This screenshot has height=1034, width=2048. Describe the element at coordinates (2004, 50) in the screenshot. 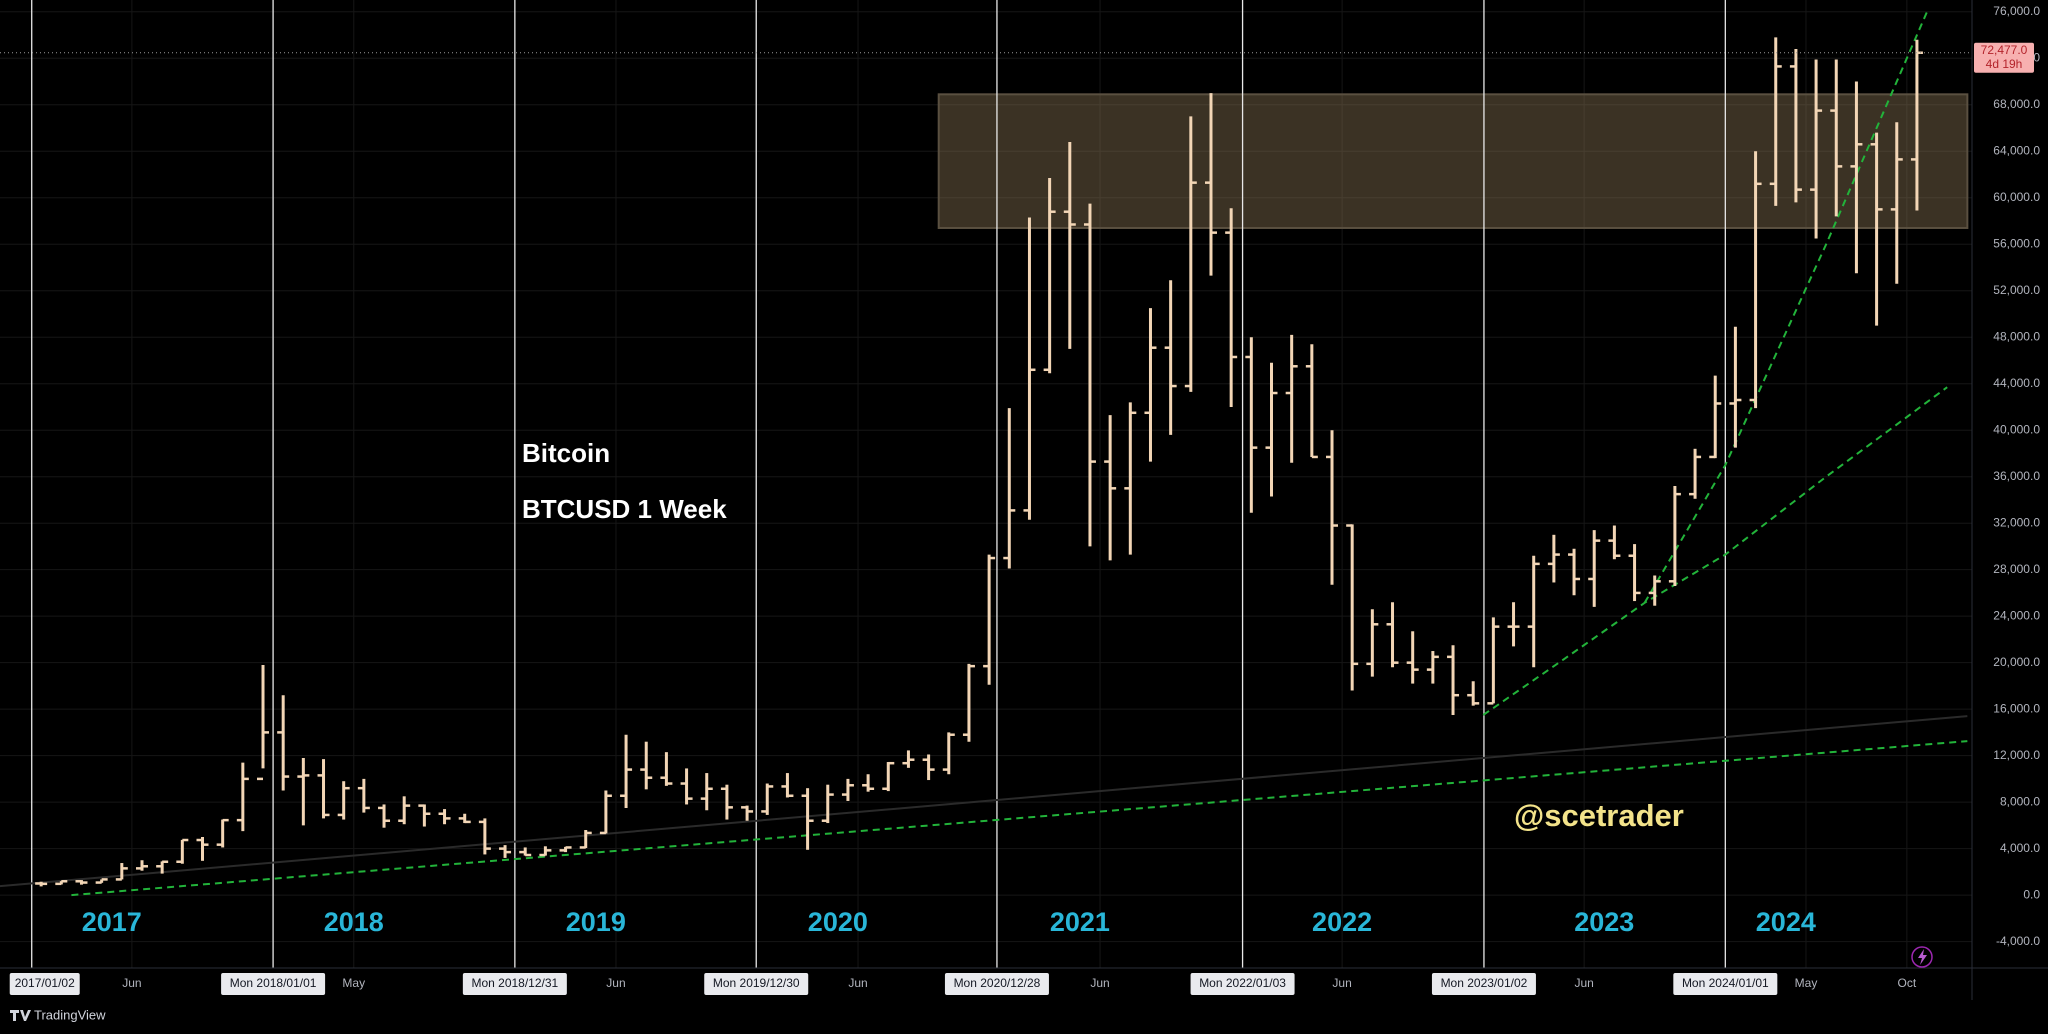

I see `last-price-label: 72,477.0` at that location.